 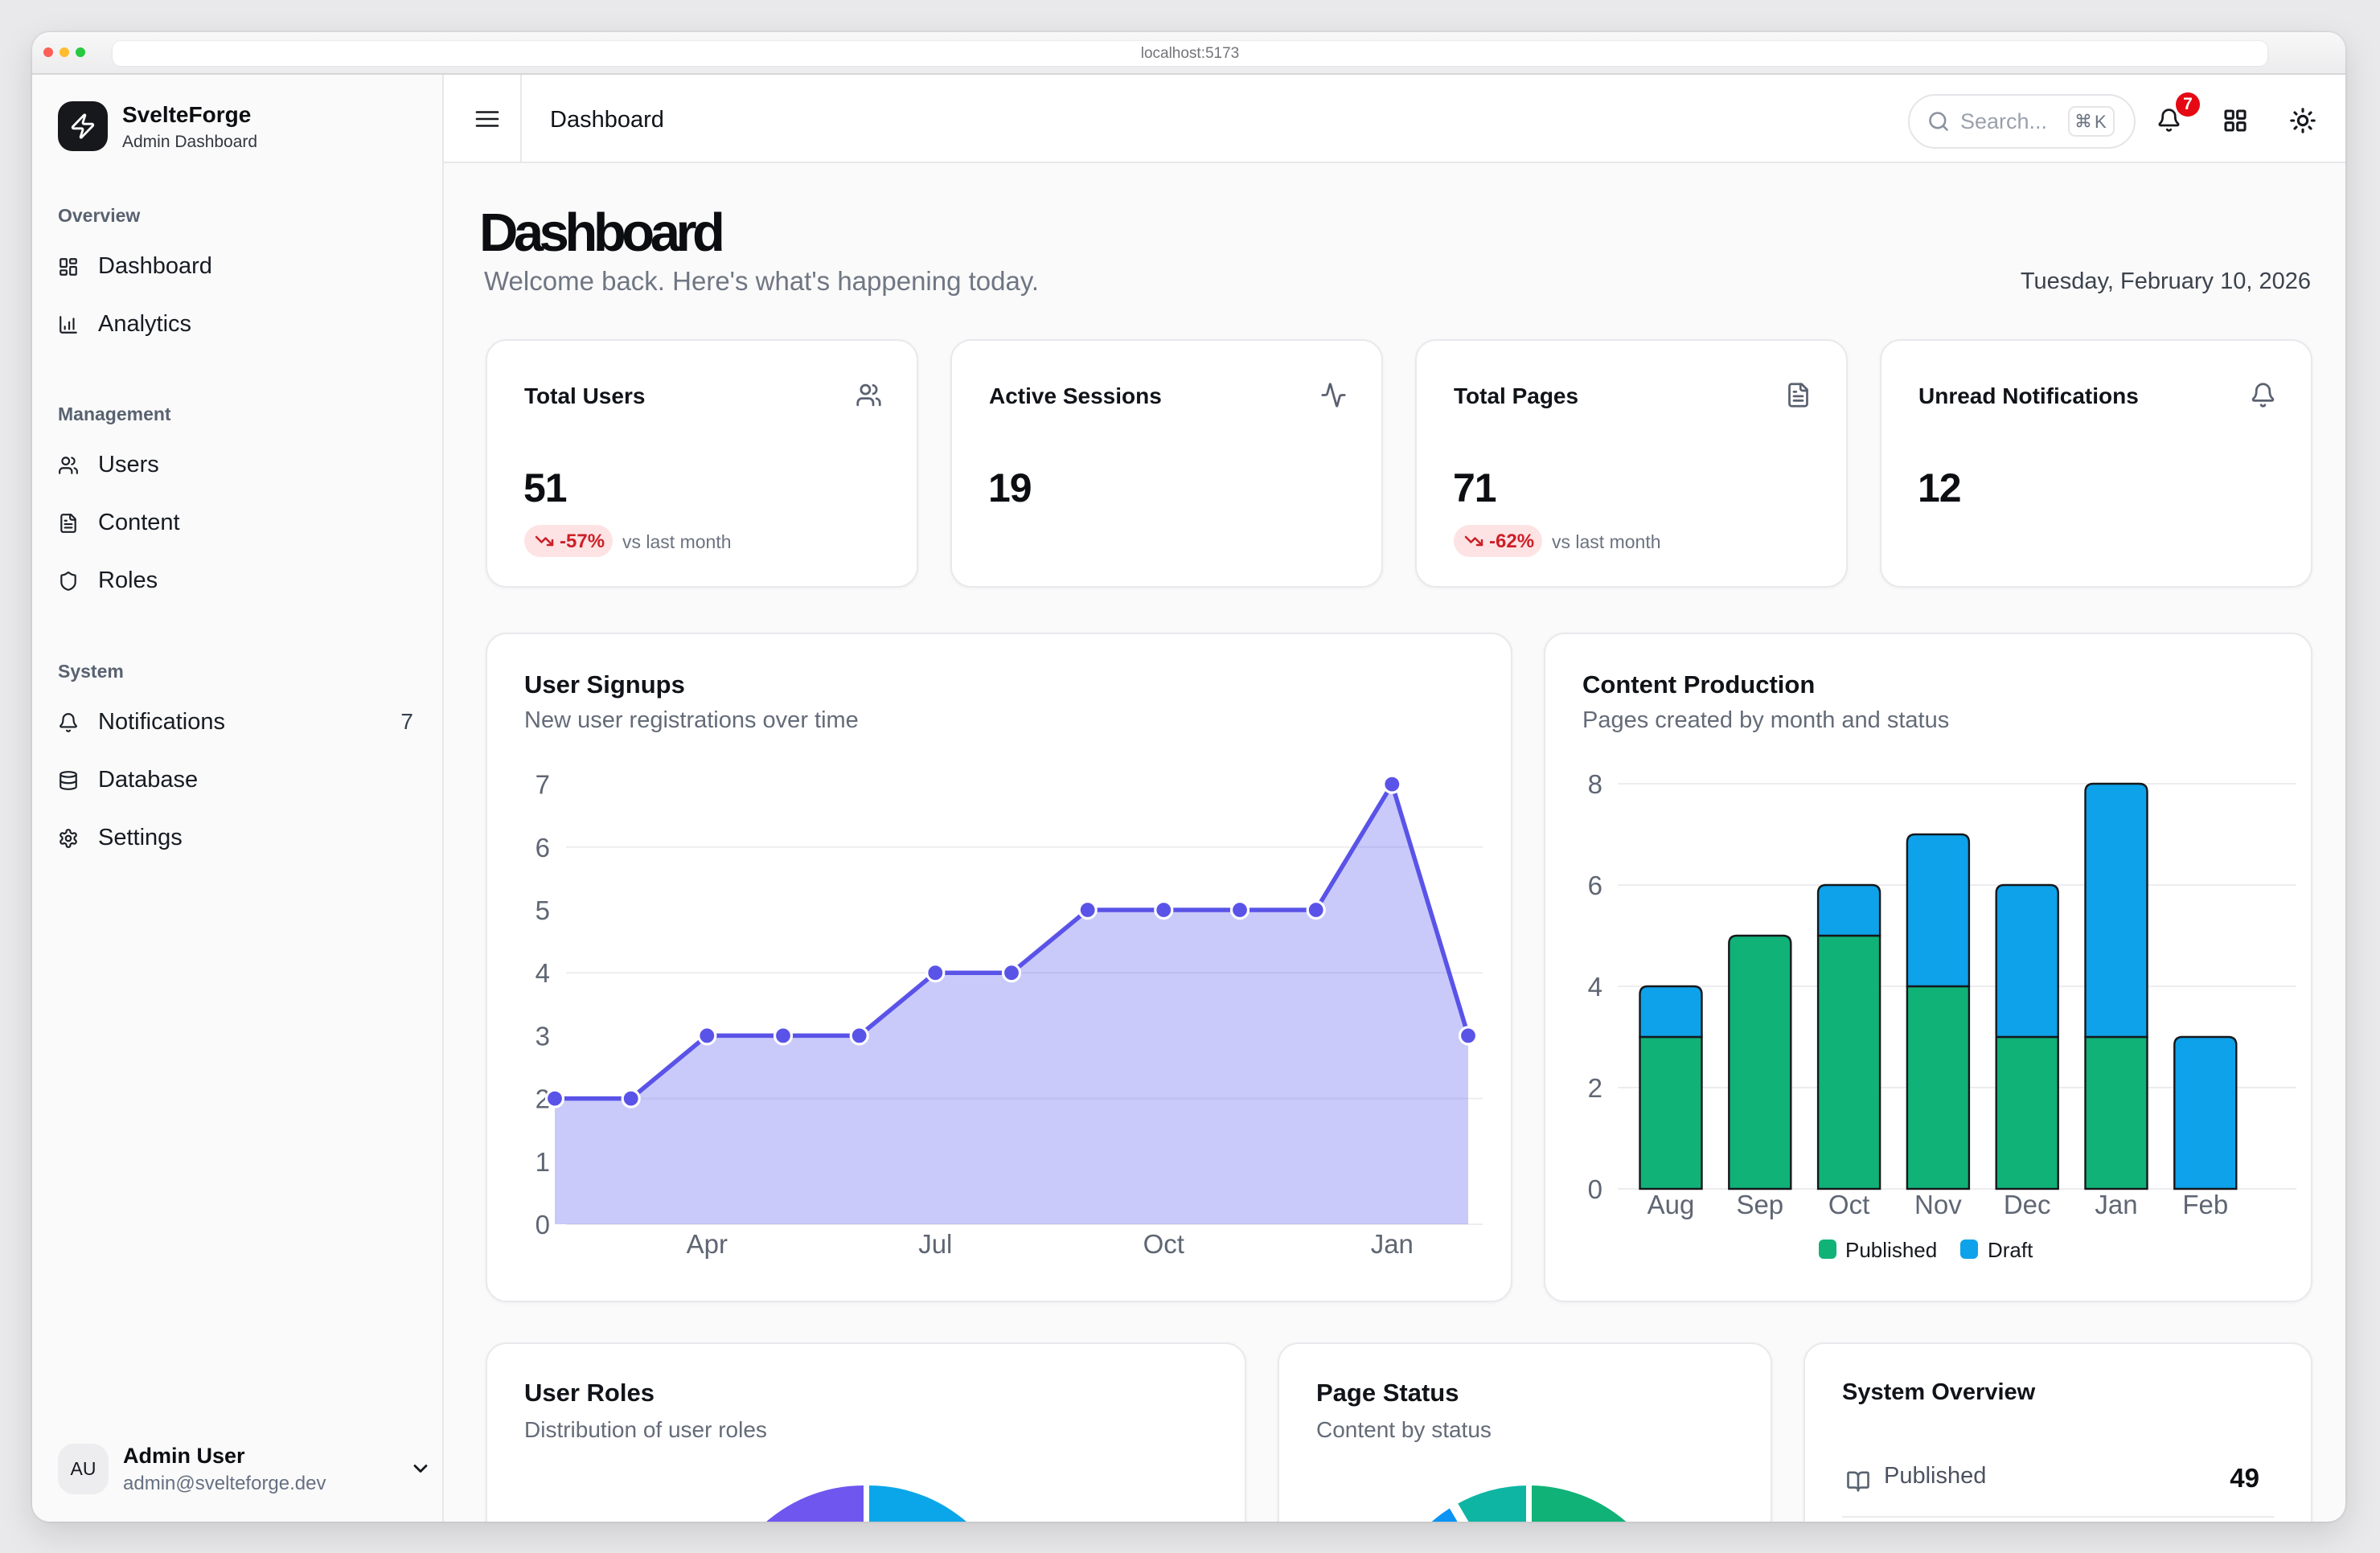 What do you see at coordinates (1759, 1204) in the screenshot?
I see `svg-text: Sep` at bounding box center [1759, 1204].